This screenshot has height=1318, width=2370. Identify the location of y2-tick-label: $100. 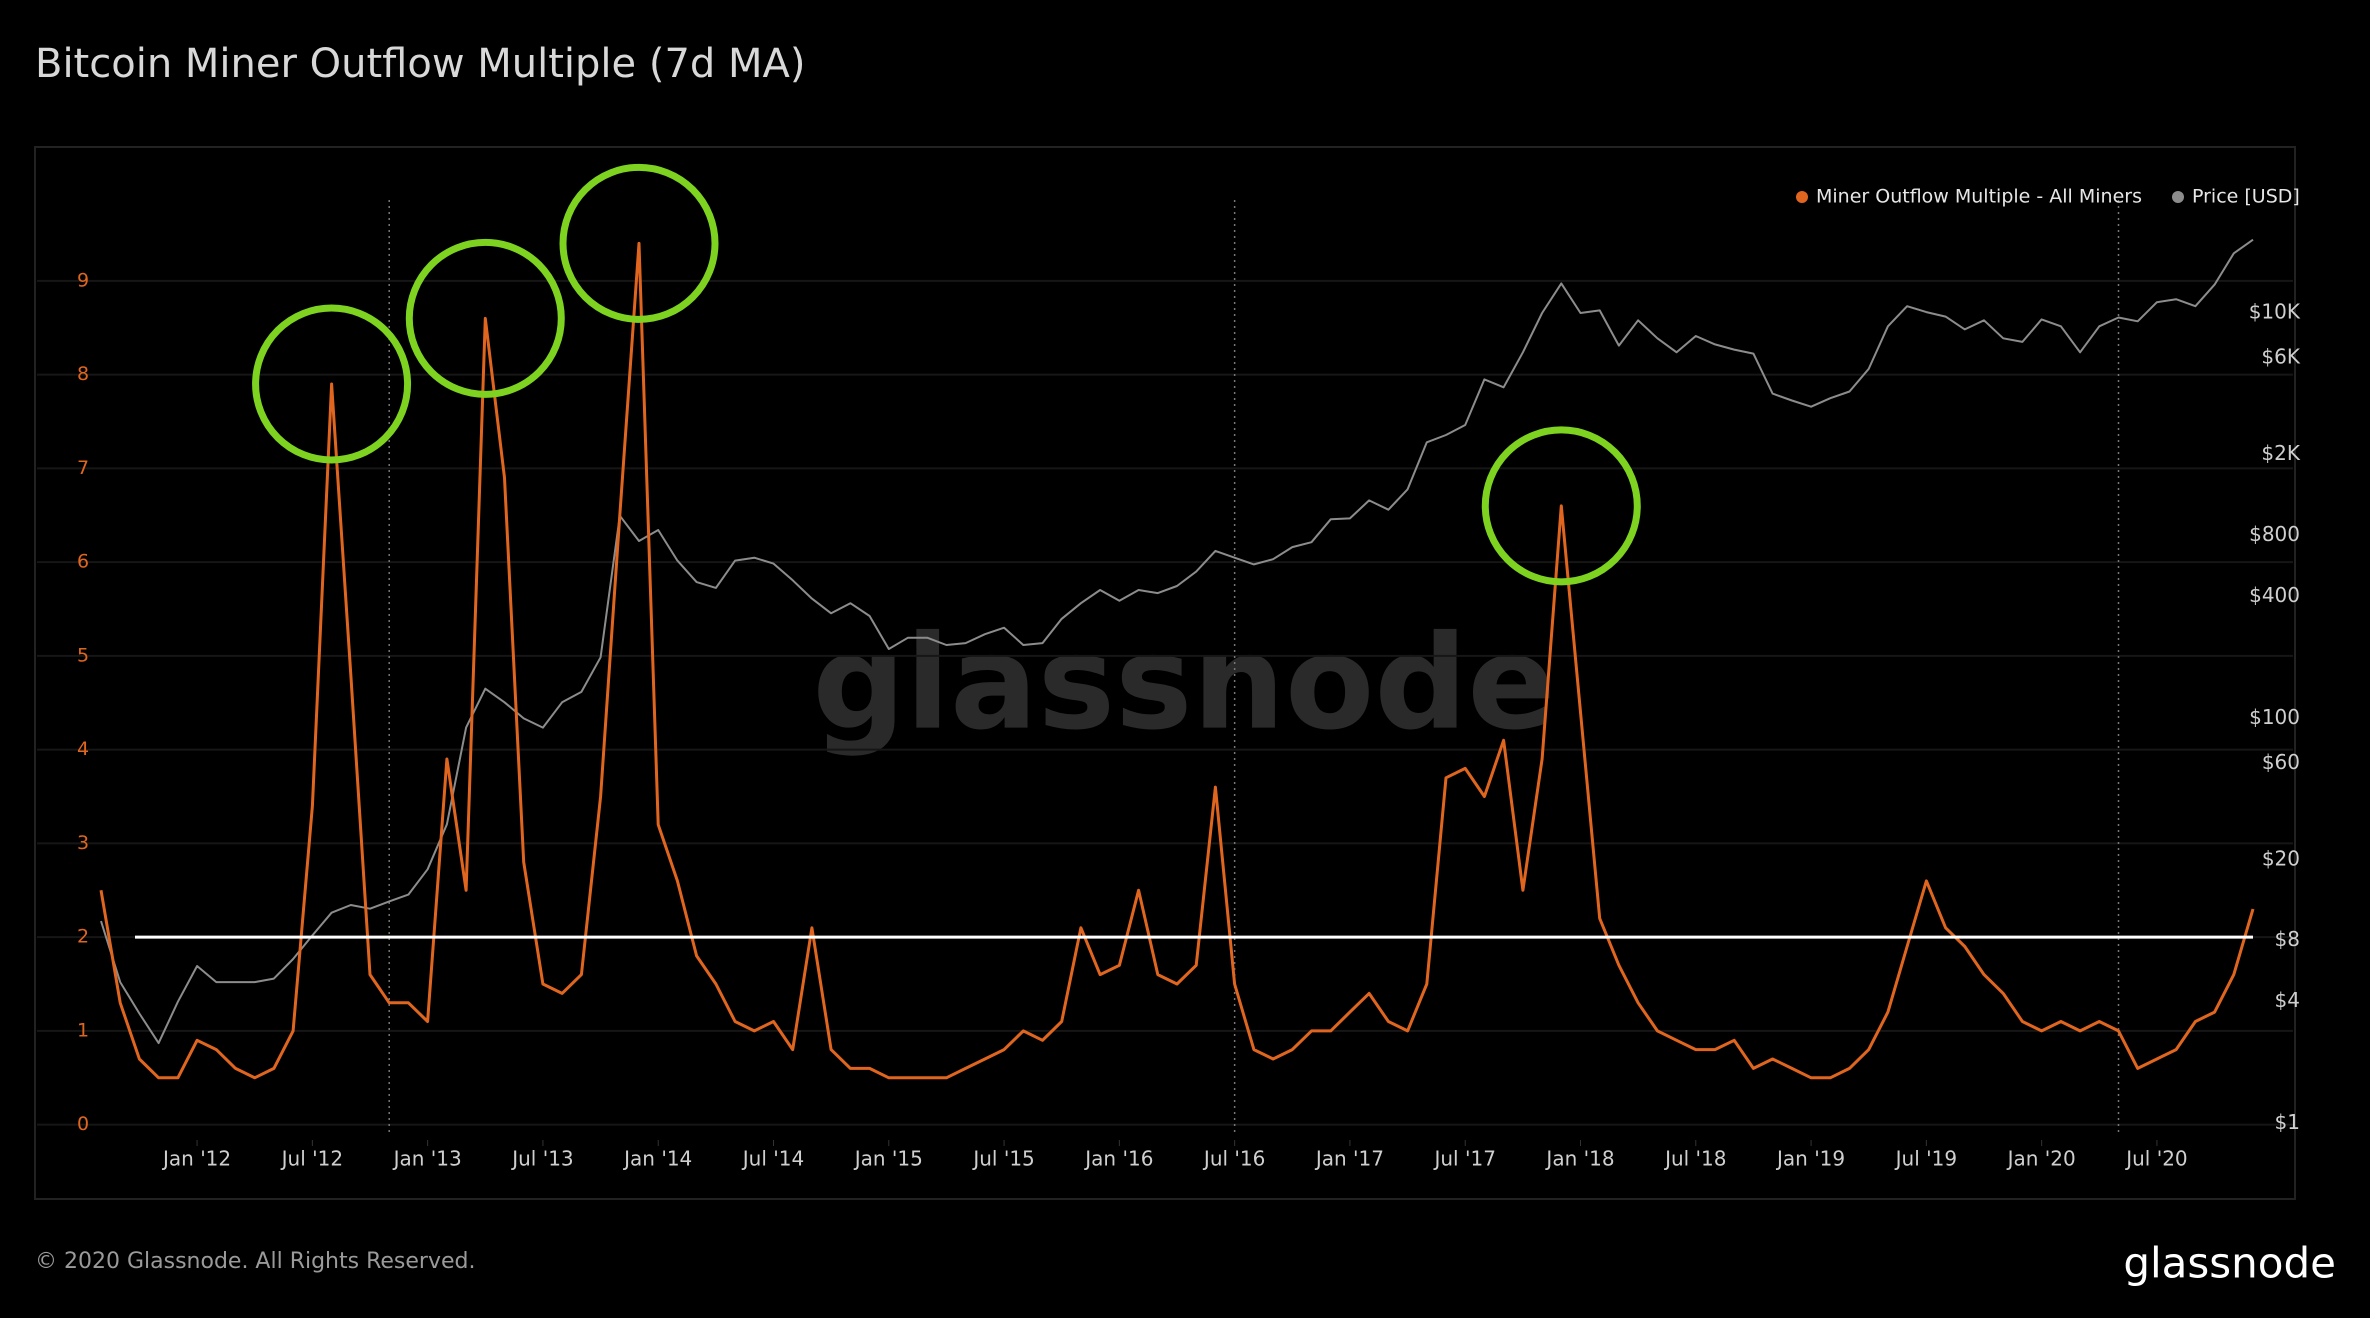
(2274, 717).